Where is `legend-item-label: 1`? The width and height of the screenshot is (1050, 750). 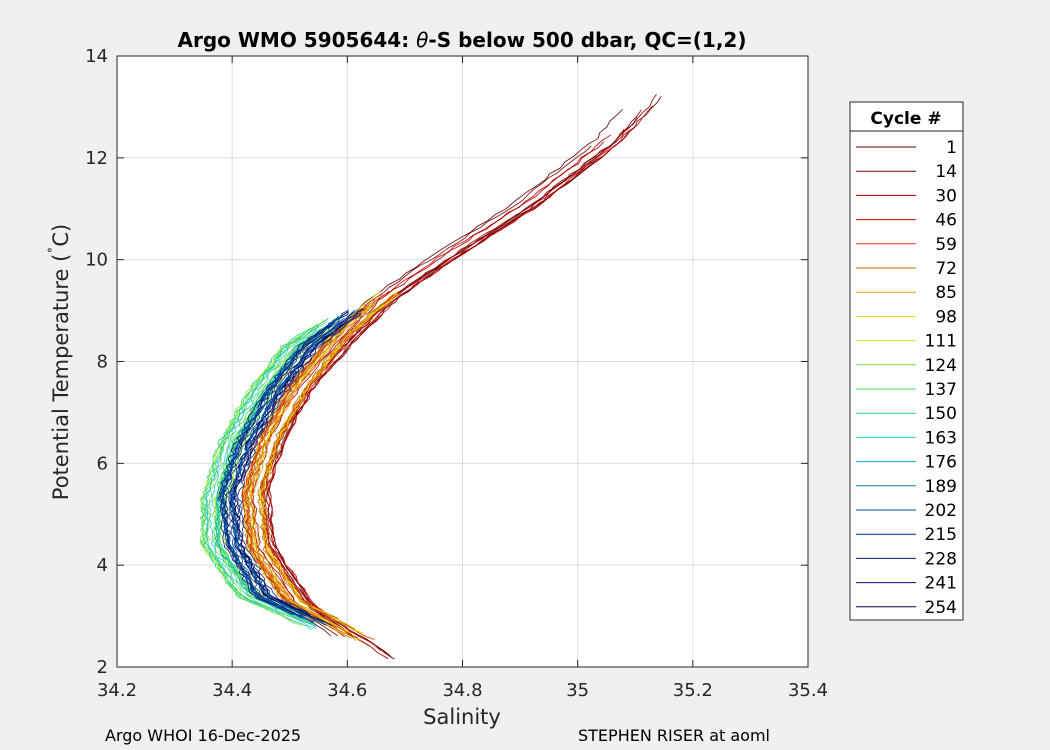
legend-item-label: 1 is located at coordinates (951, 148).